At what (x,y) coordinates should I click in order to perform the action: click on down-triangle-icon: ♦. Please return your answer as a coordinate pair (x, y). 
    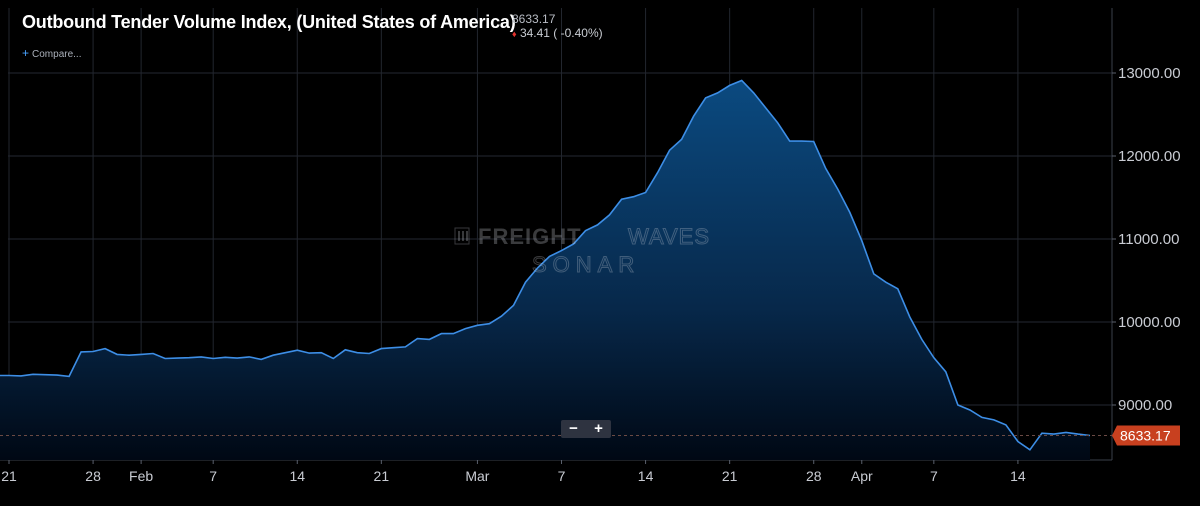
    Looking at the image, I should click on (514, 34).